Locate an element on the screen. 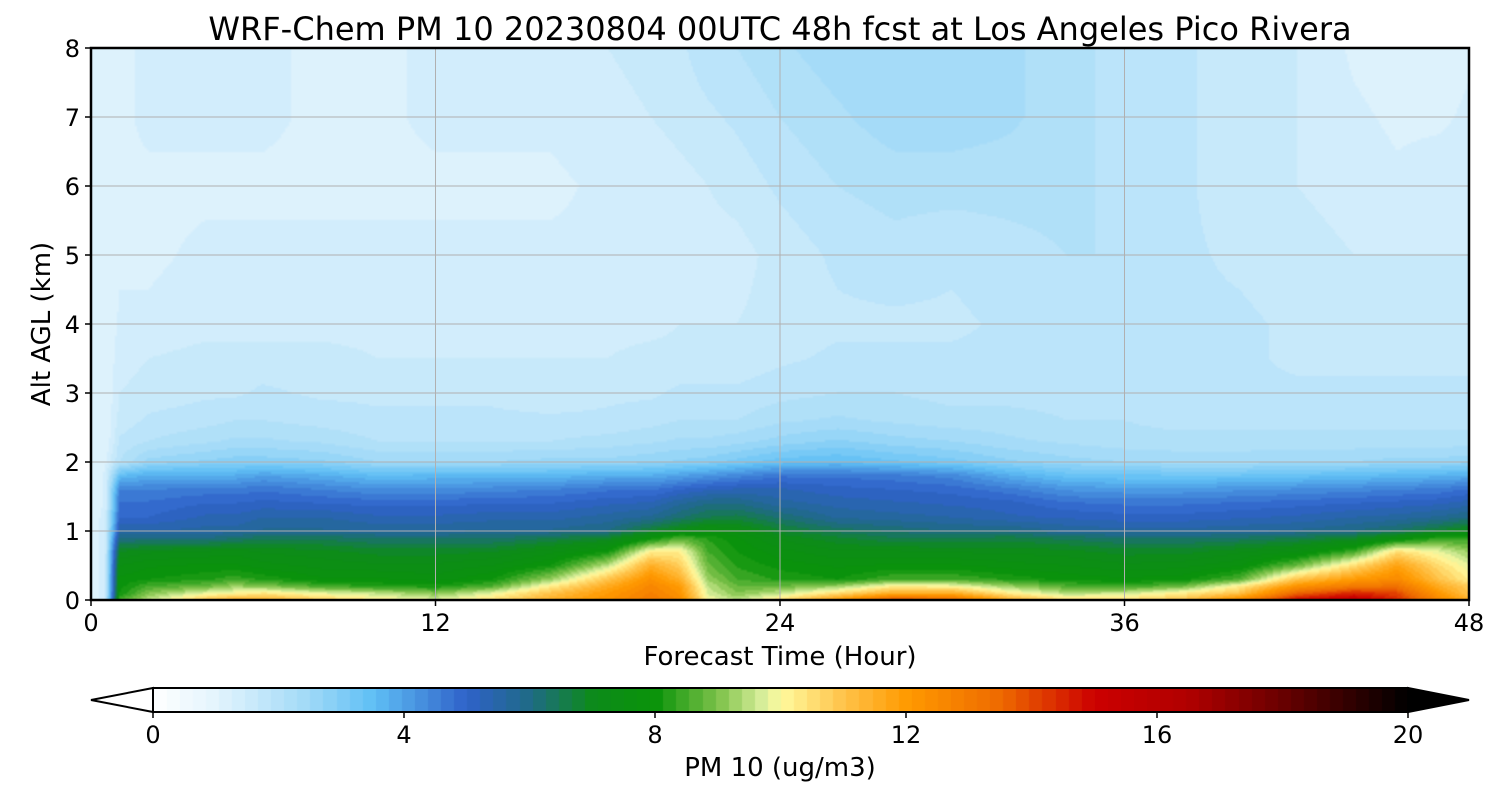  colorbar-tick-label: 8 is located at coordinates (654, 735).